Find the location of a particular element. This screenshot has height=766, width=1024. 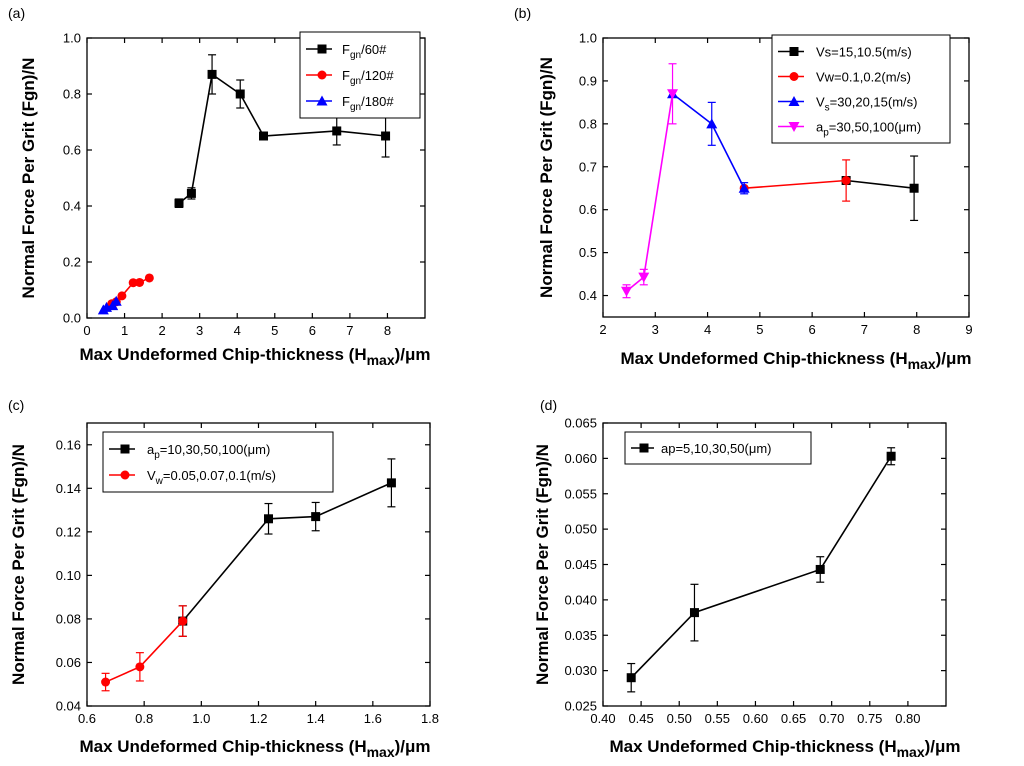

y-tick-label: 0.040 is located at coordinates (580, 599).